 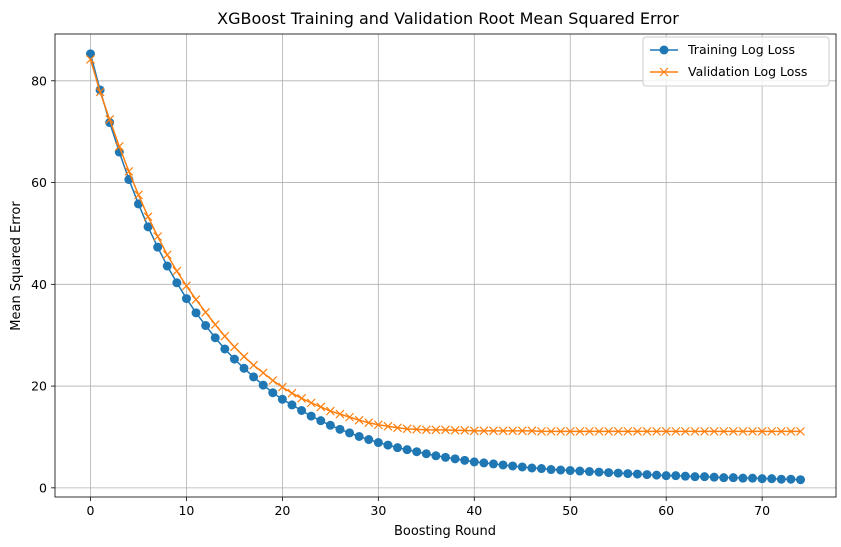 I want to click on legend-box, so click(x=736, y=61).